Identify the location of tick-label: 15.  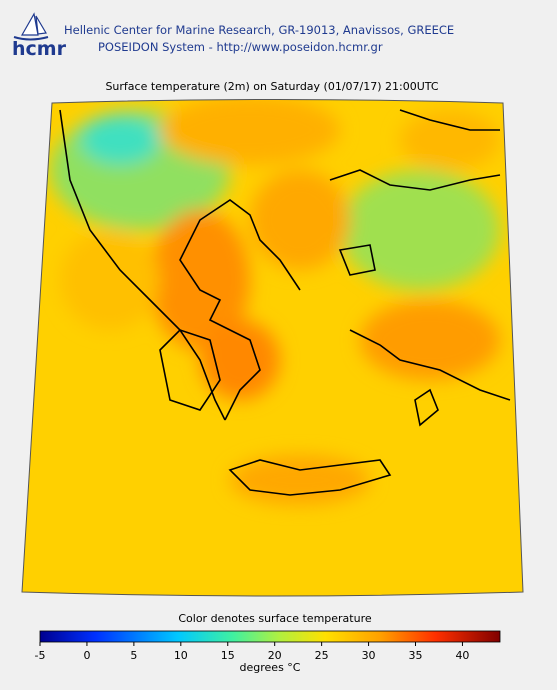
(228, 655).